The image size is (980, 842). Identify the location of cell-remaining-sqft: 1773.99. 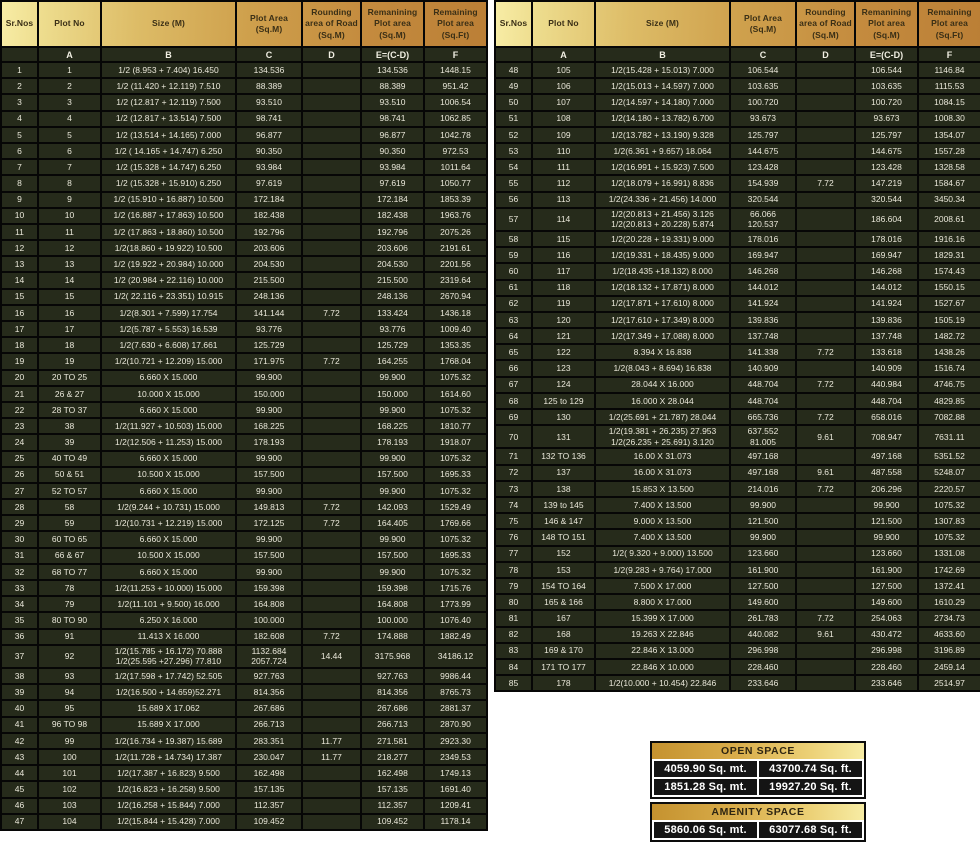
(455, 604).